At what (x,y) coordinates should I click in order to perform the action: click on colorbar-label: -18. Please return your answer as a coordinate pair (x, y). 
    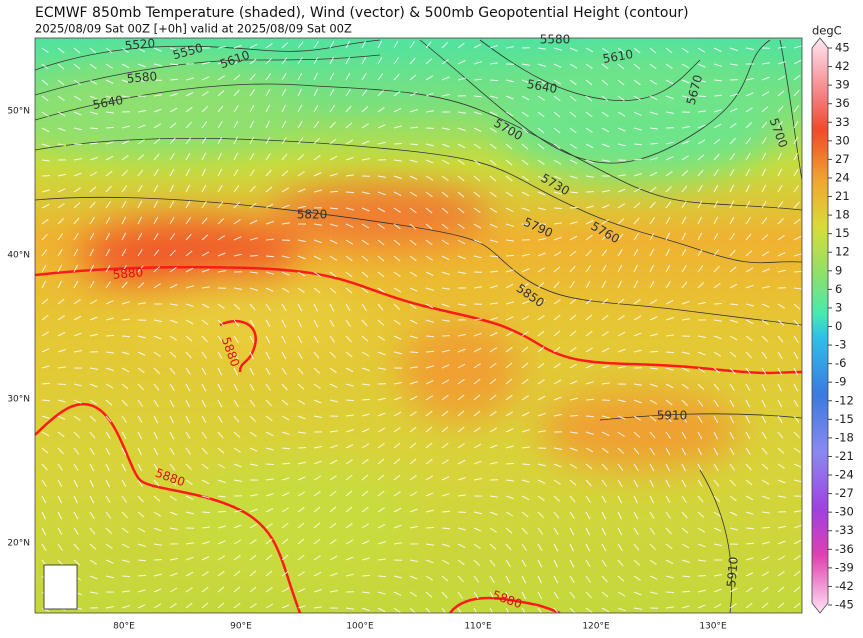
    Looking at the image, I should click on (844, 437).